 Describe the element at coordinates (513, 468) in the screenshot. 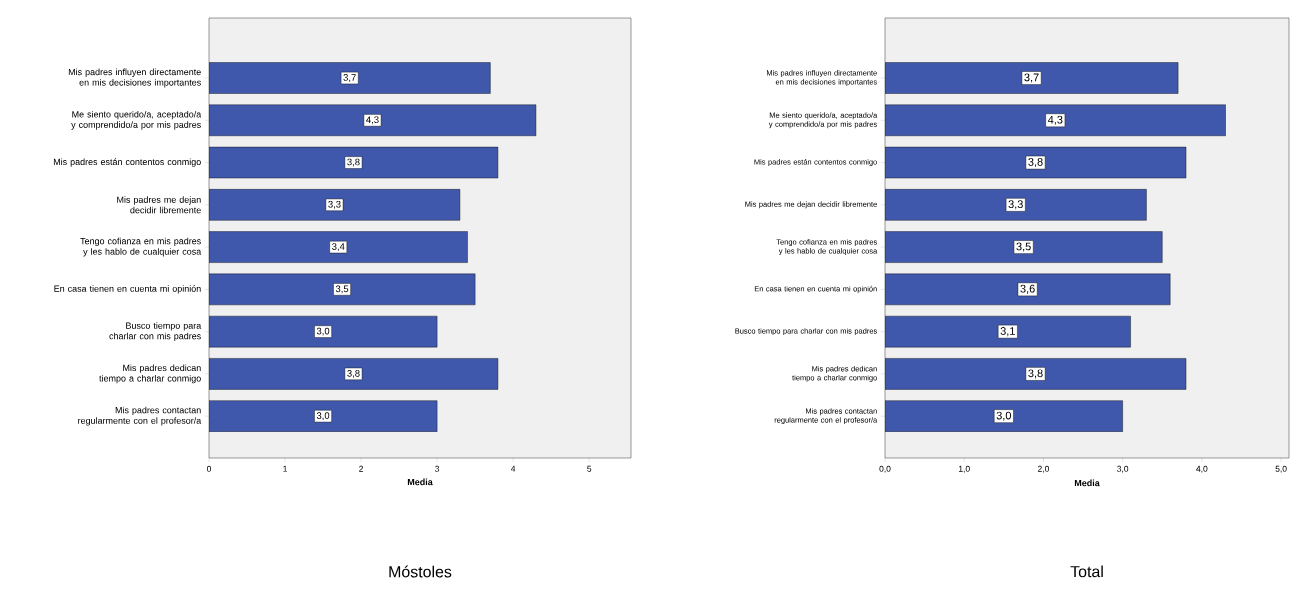

I see `x-tick-label: 4` at that location.